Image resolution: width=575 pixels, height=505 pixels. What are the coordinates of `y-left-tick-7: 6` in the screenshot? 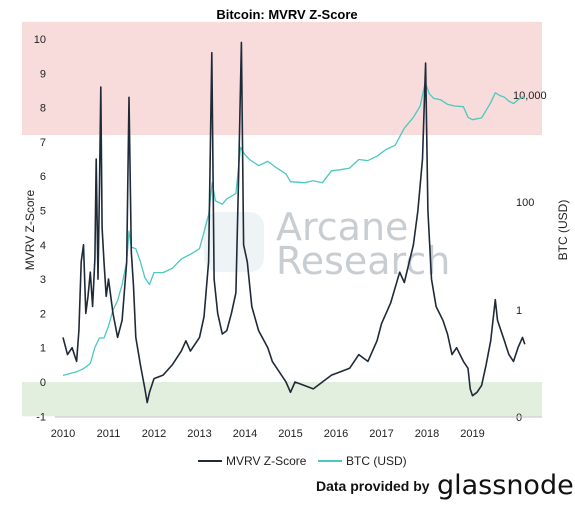 It's located at (43, 177).